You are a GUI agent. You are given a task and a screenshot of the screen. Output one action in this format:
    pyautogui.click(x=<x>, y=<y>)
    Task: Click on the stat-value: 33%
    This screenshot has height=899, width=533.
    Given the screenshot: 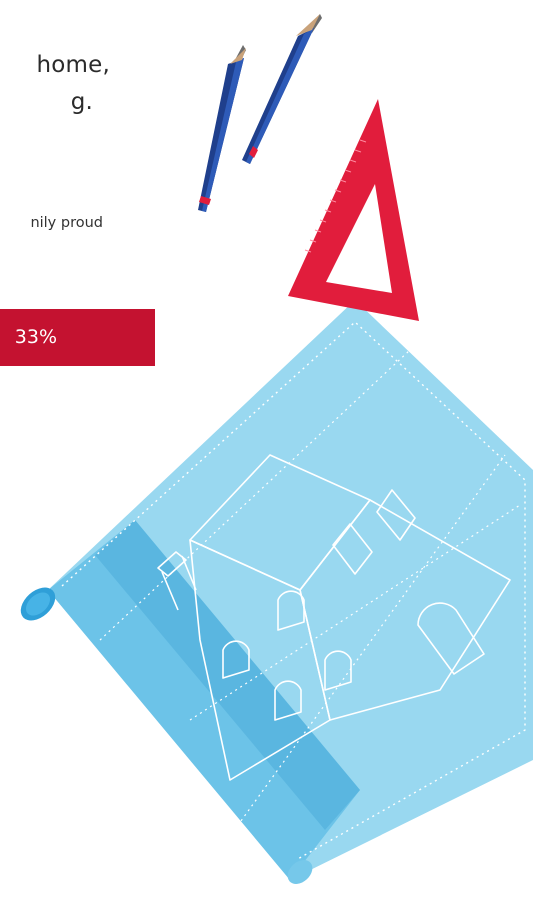 What is the action you would take?
    pyautogui.click(x=35, y=337)
    